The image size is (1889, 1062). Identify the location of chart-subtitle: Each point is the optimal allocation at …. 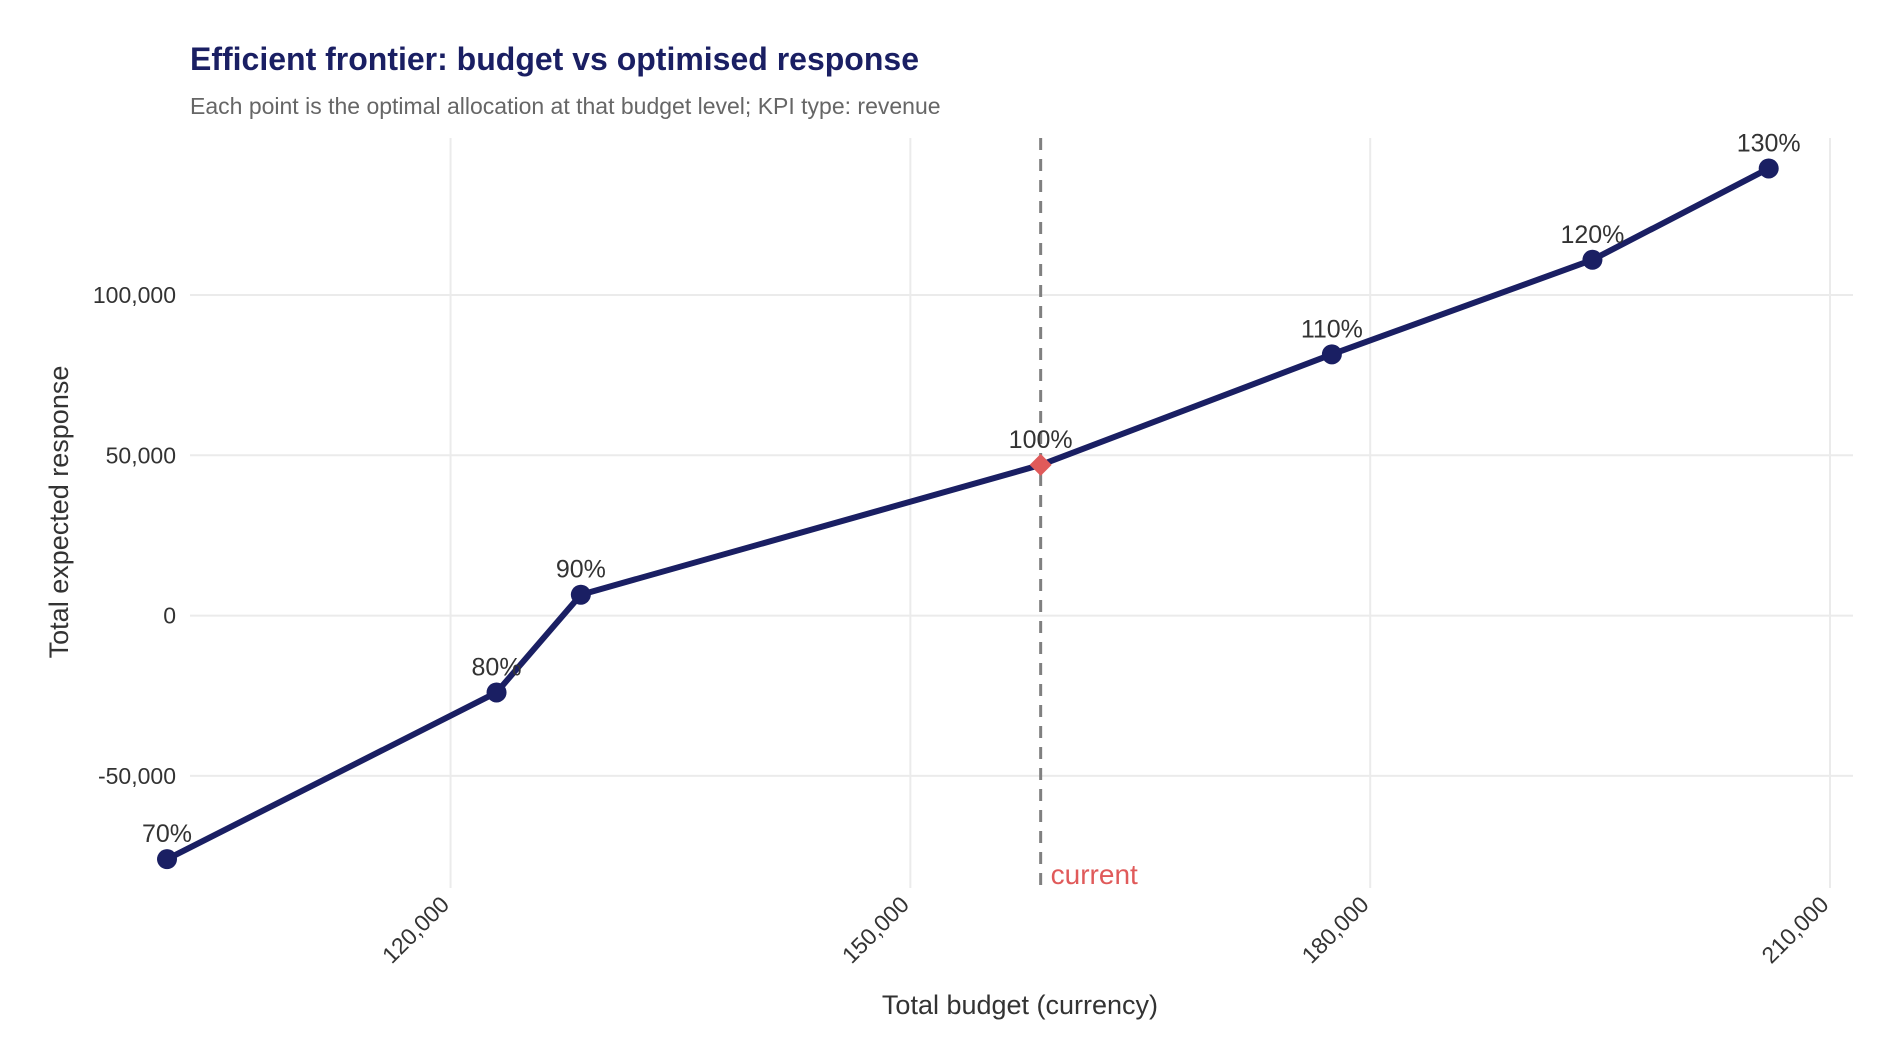
(565, 106).